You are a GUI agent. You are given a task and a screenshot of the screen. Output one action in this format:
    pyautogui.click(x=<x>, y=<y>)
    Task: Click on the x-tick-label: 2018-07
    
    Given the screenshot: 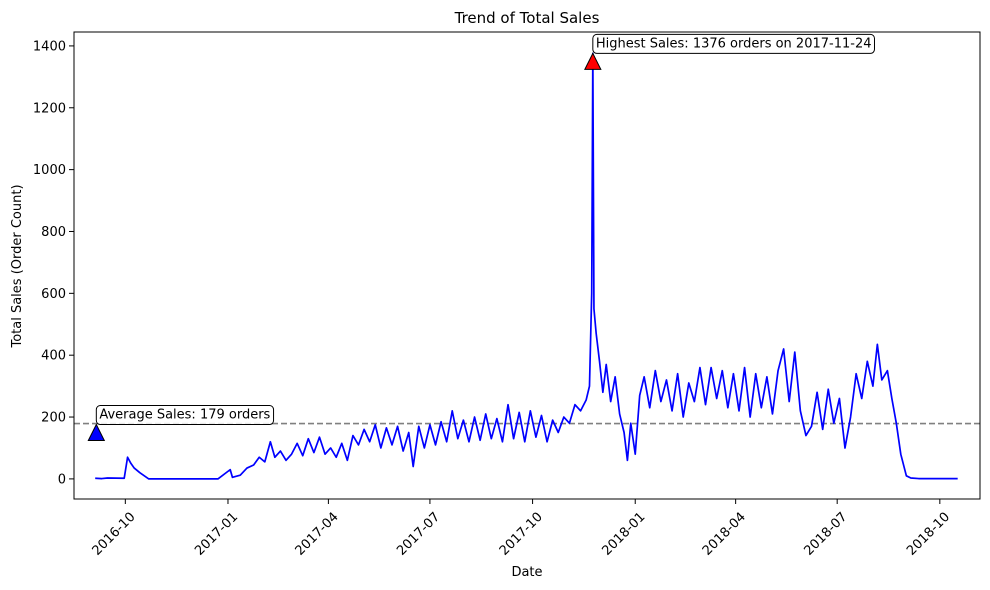 What is the action you would take?
    pyautogui.click(x=825, y=534)
    